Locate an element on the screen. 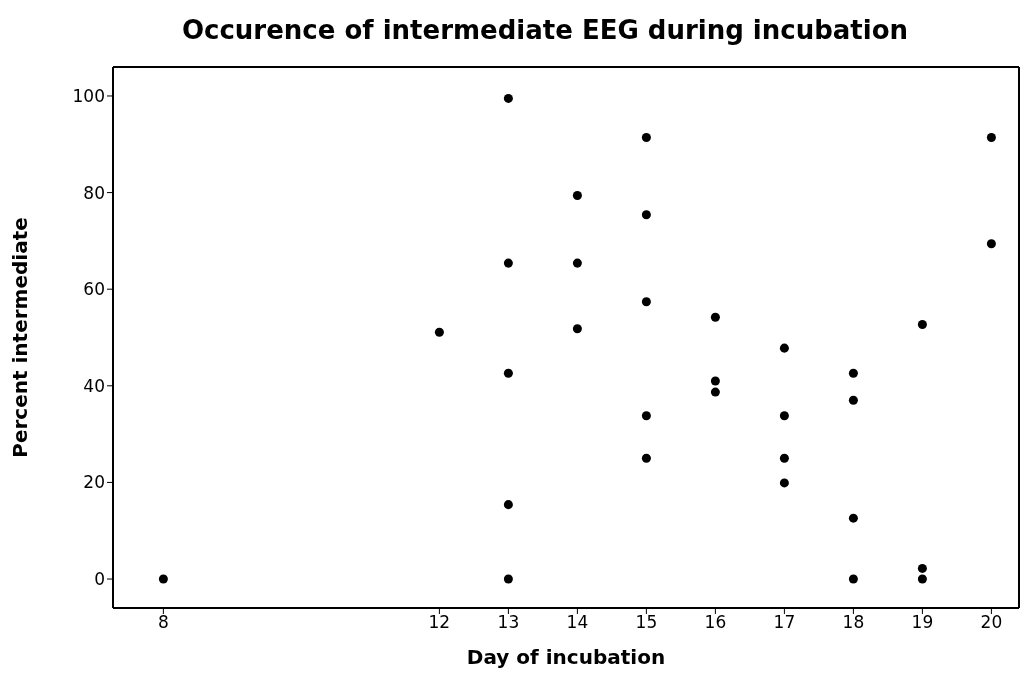 The image size is (1030, 687). y-tick-label: 80 is located at coordinates (94, 192).